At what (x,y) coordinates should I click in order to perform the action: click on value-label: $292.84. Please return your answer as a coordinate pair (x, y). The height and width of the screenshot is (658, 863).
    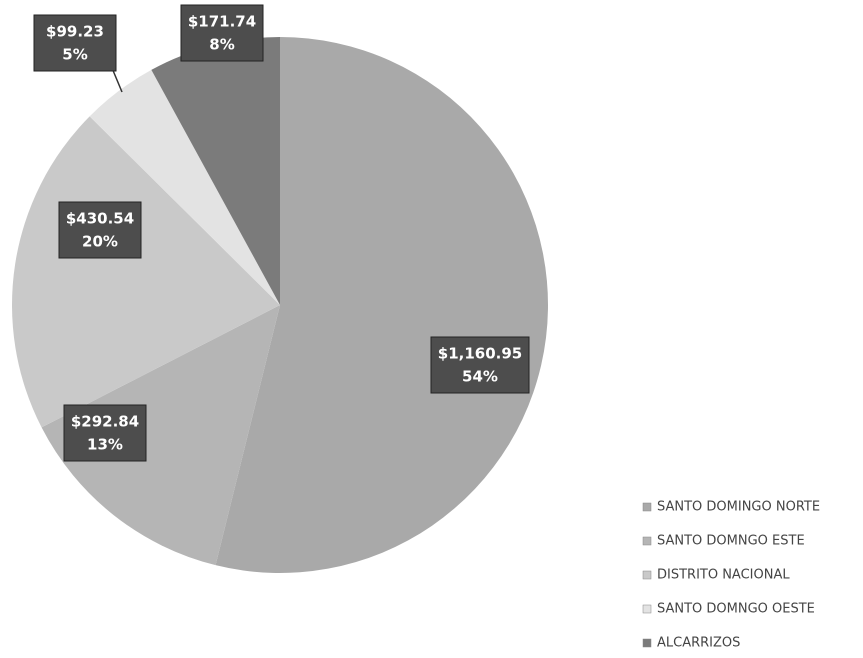
    Looking at the image, I should click on (105, 422).